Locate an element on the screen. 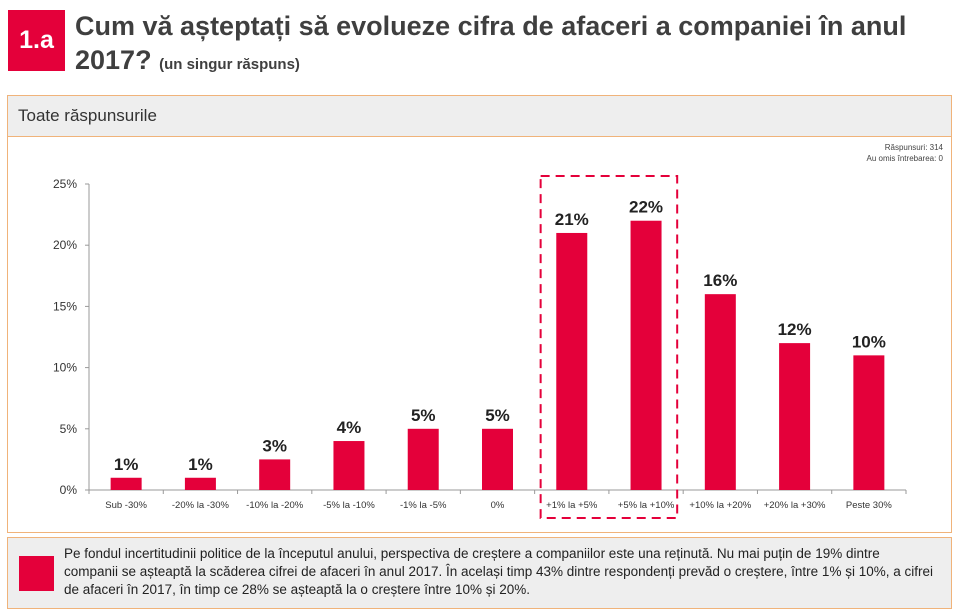  x-tick-label: +1% la +5% is located at coordinates (572, 505).